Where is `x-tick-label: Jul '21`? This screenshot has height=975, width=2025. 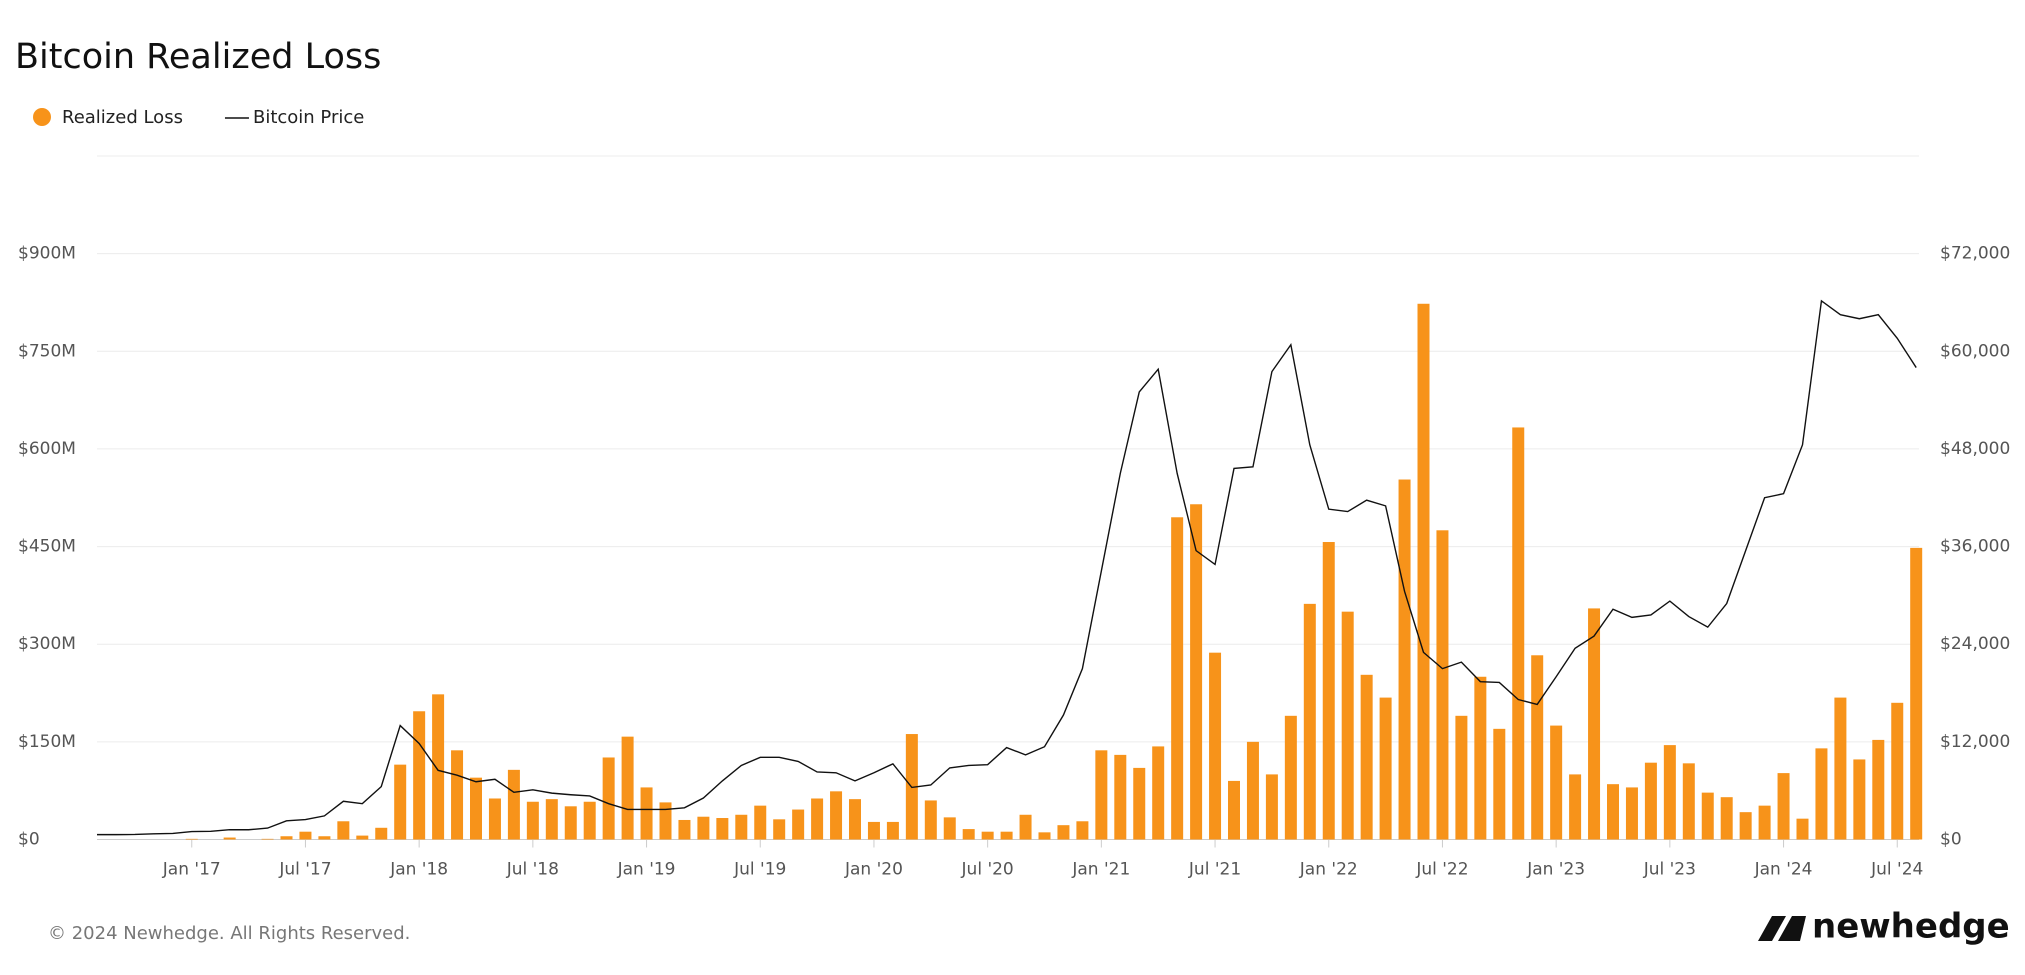 x-tick-label: Jul '21 is located at coordinates (1214, 870).